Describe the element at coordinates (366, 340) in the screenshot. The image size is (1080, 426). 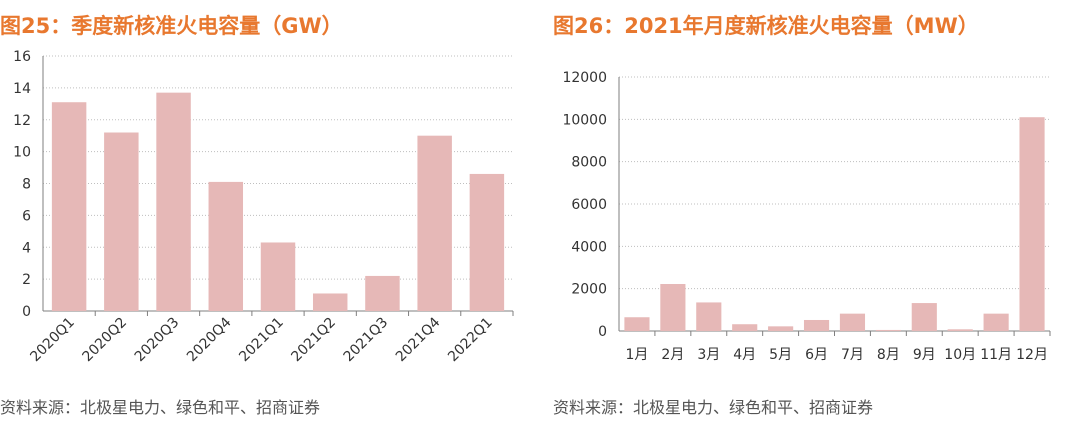
I see `x-tick-label: 2021Q3` at that location.